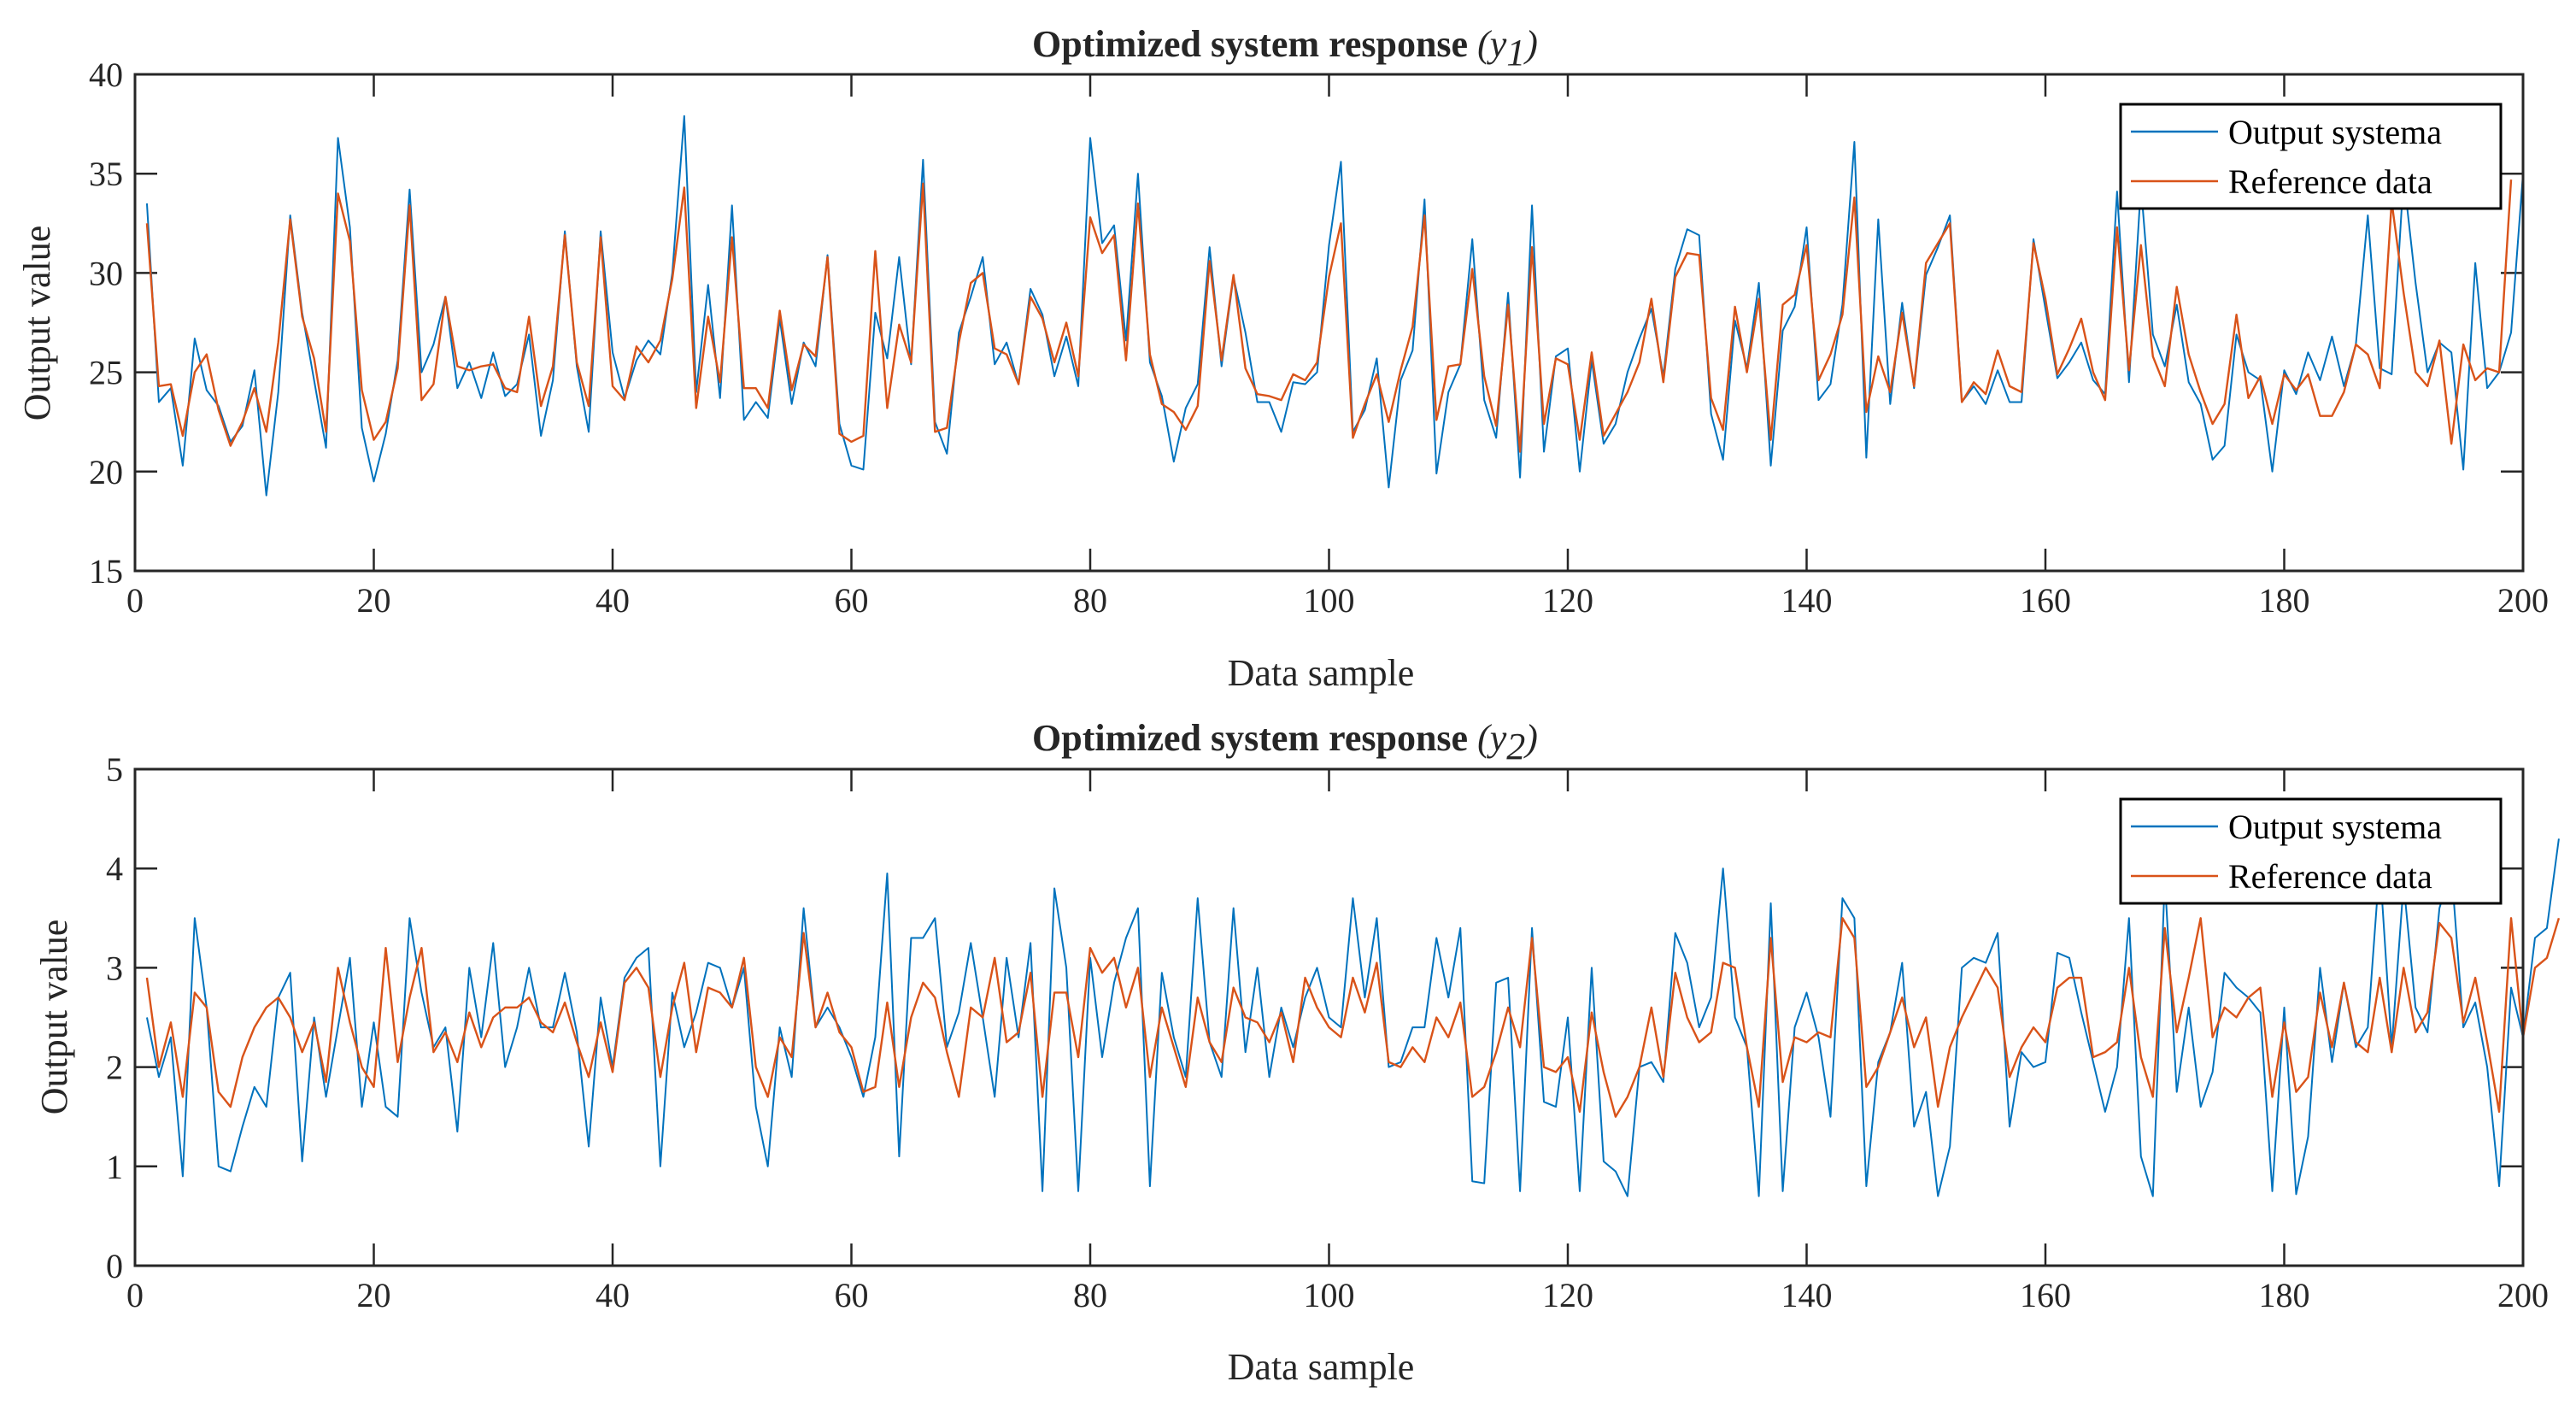 Image resolution: width=2576 pixels, height=1405 pixels. What do you see at coordinates (2335, 132) in the screenshot?
I see `chart-1-legend-label-output: Output systema` at bounding box center [2335, 132].